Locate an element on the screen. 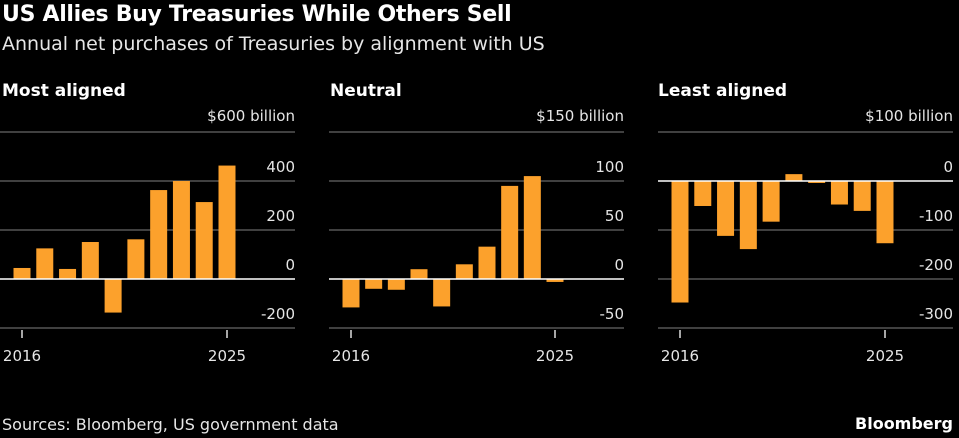 This screenshot has width=959, height=438. bloomberg-logo: Bloomberg is located at coordinates (904, 423).